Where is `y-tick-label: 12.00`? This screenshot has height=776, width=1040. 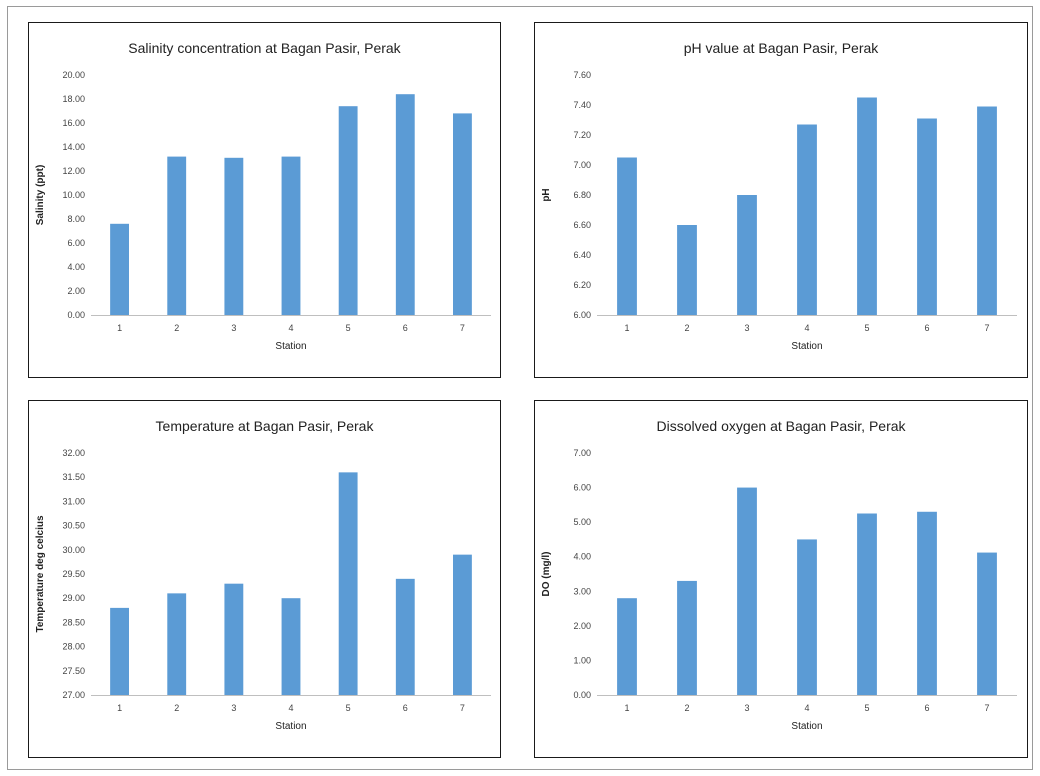 y-tick-label: 12.00 is located at coordinates (73, 171).